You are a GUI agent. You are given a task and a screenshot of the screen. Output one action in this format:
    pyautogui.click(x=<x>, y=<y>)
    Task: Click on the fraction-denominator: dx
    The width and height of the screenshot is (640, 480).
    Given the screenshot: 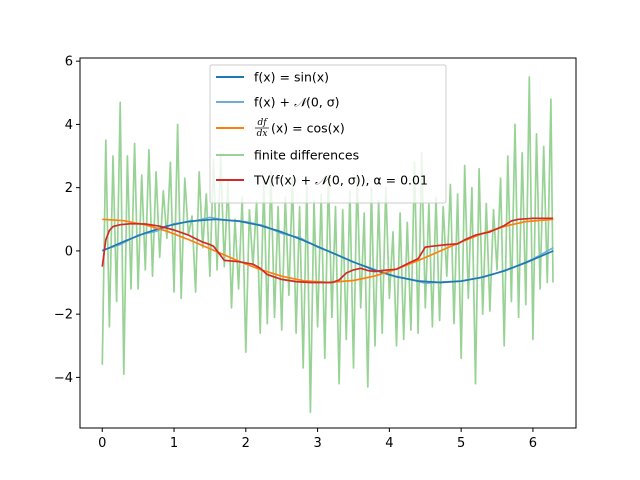 What is the action you would take?
    pyautogui.click(x=262, y=134)
    